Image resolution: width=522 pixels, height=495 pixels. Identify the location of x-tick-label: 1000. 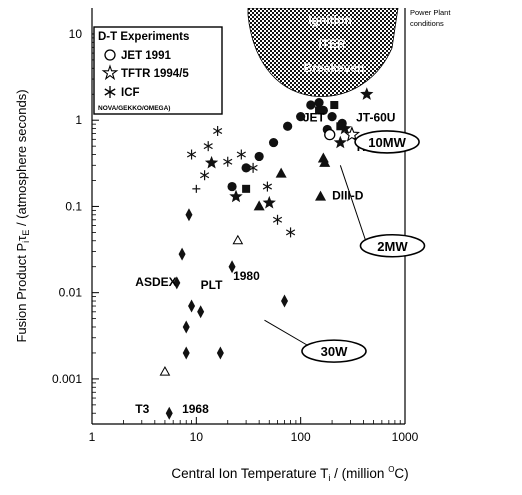
(405, 437).